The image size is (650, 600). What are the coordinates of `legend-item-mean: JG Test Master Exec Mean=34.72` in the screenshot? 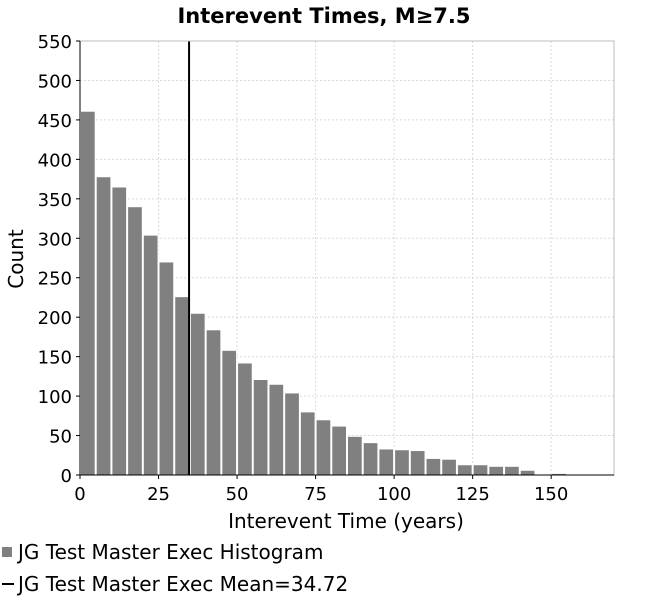 It's located at (175, 584).